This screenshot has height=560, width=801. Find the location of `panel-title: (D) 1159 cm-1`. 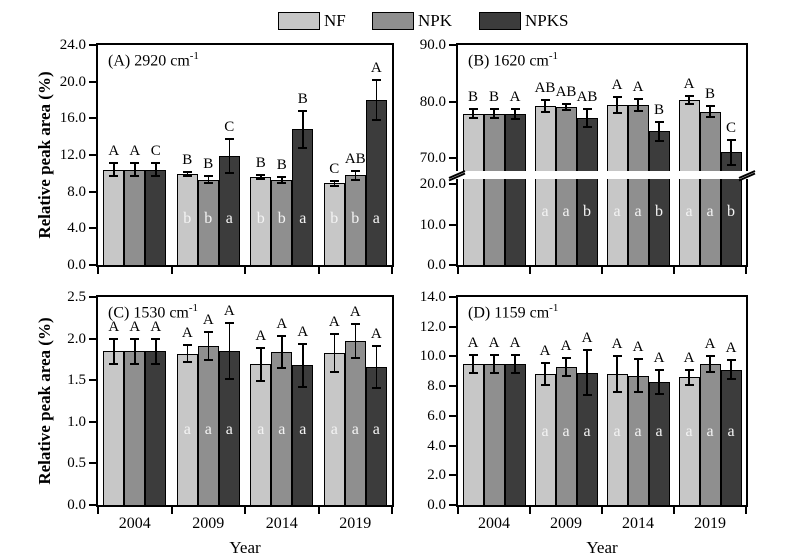

panel-title: (D) 1159 cm-1 is located at coordinates (513, 312).